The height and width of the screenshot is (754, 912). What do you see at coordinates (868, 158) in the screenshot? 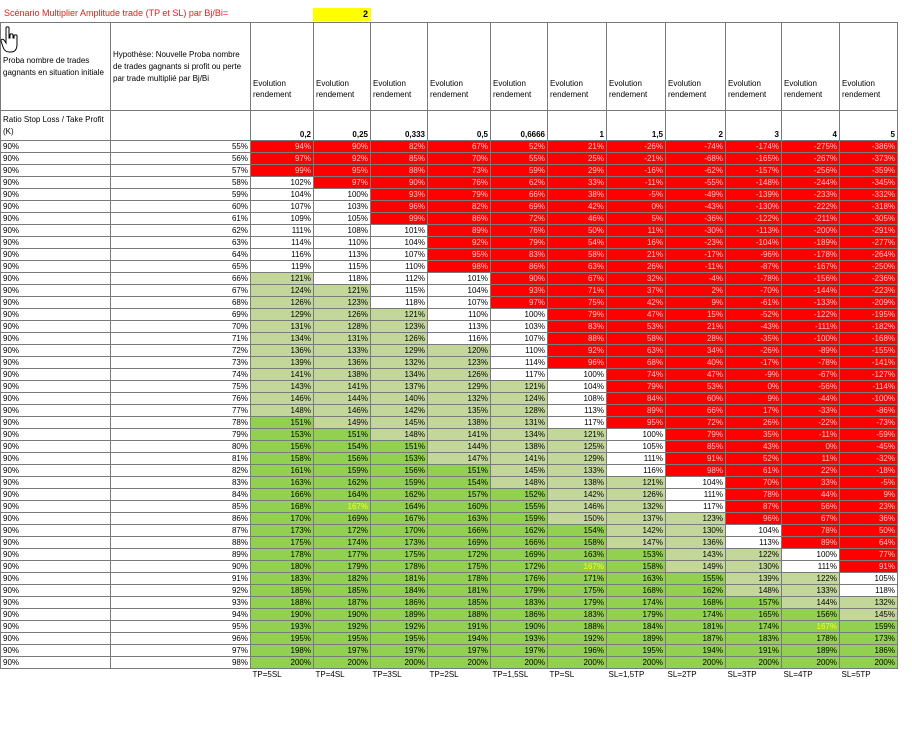
I see `table-cell: -373%` at bounding box center [868, 158].